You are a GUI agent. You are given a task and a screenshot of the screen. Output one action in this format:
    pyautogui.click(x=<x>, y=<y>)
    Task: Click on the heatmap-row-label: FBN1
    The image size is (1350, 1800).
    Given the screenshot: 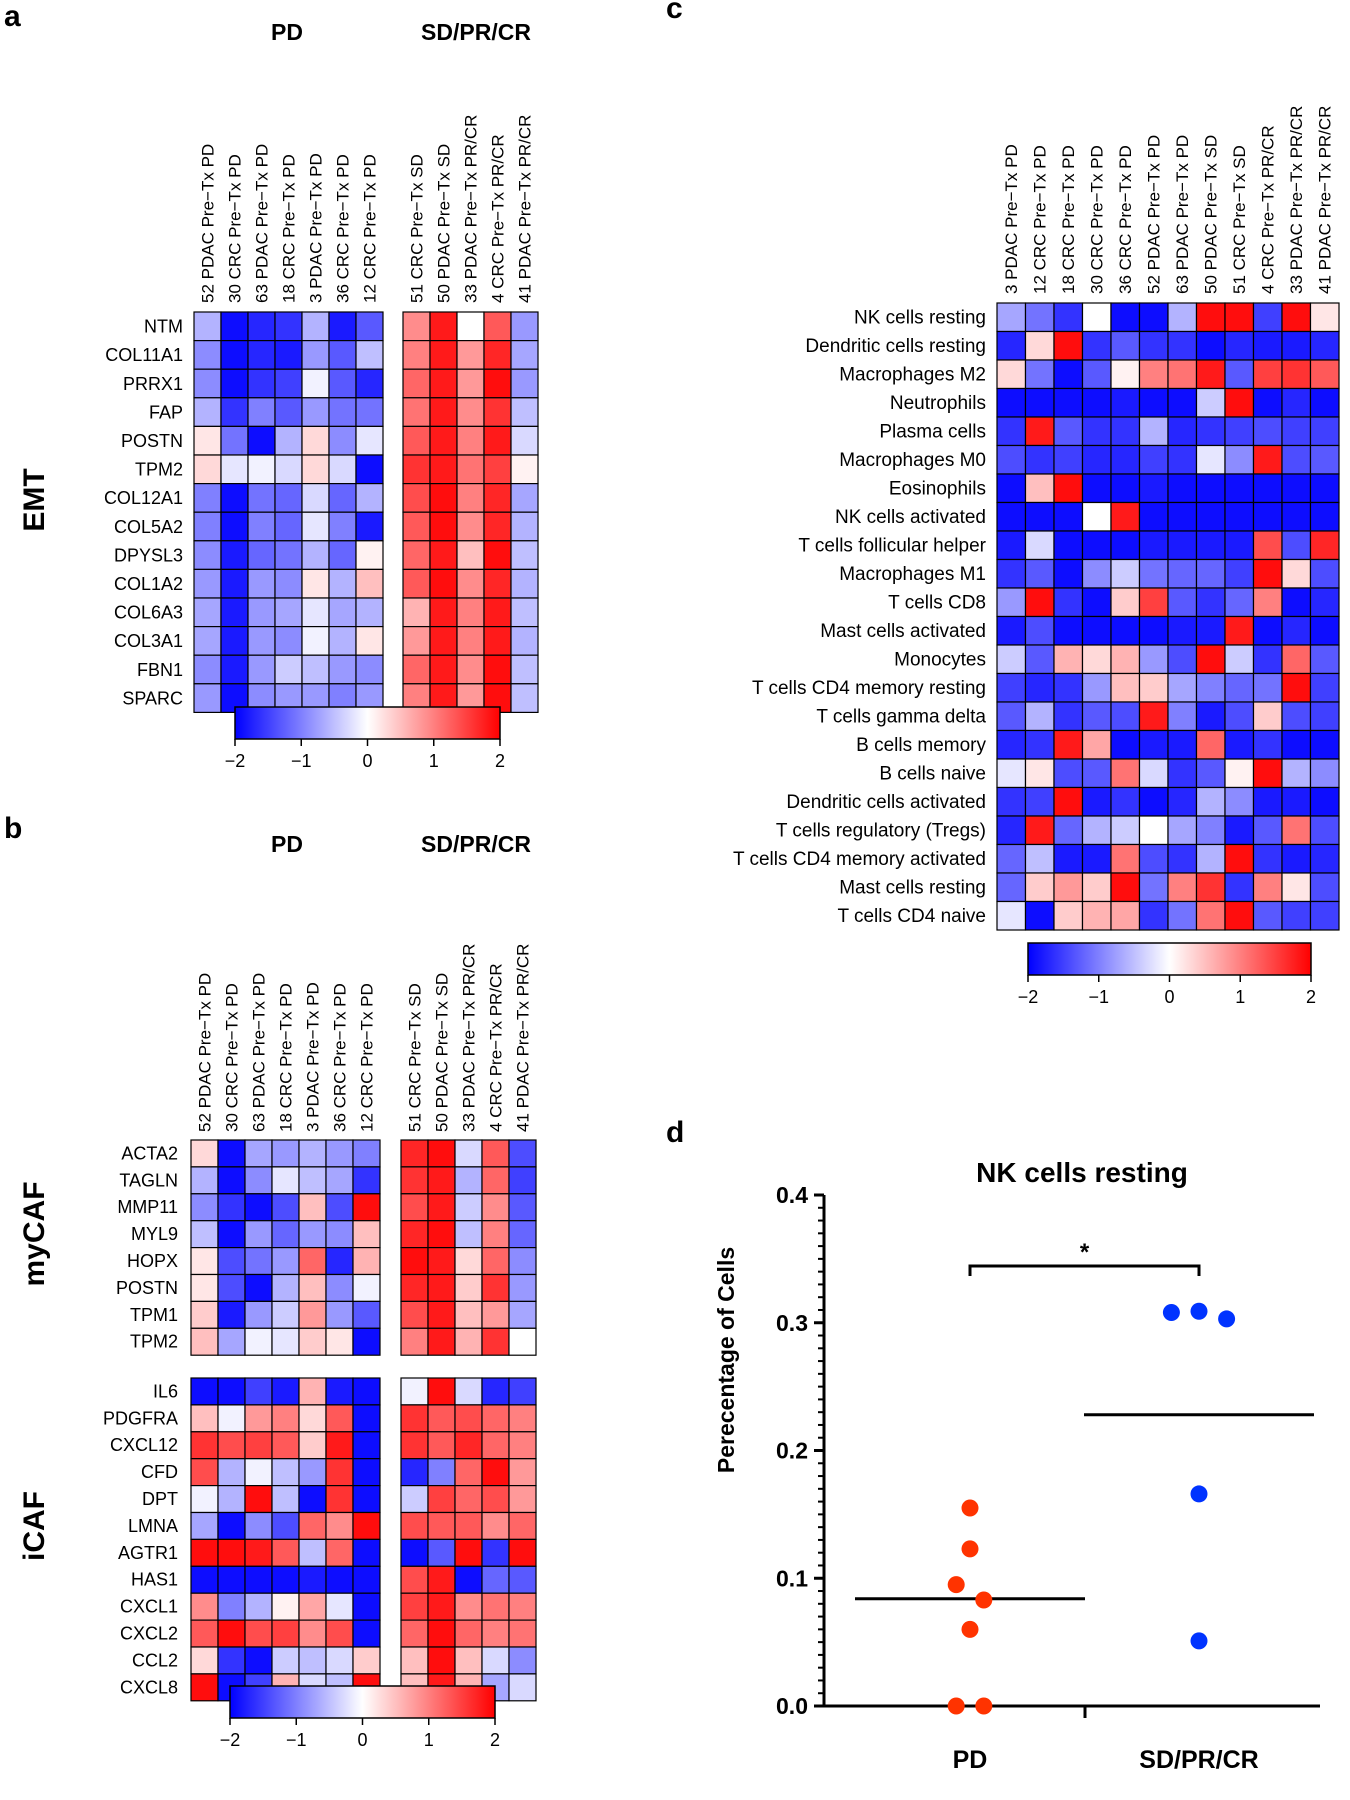 What is the action you would take?
    pyautogui.click(x=160, y=670)
    